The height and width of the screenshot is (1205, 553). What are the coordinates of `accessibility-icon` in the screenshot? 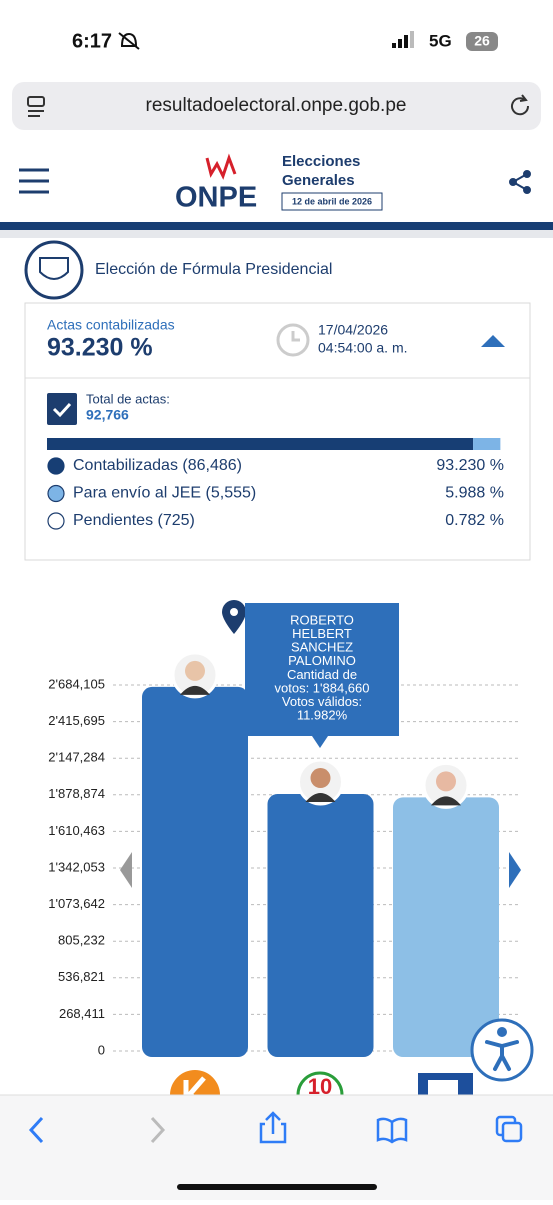 It's located at (502, 1049).